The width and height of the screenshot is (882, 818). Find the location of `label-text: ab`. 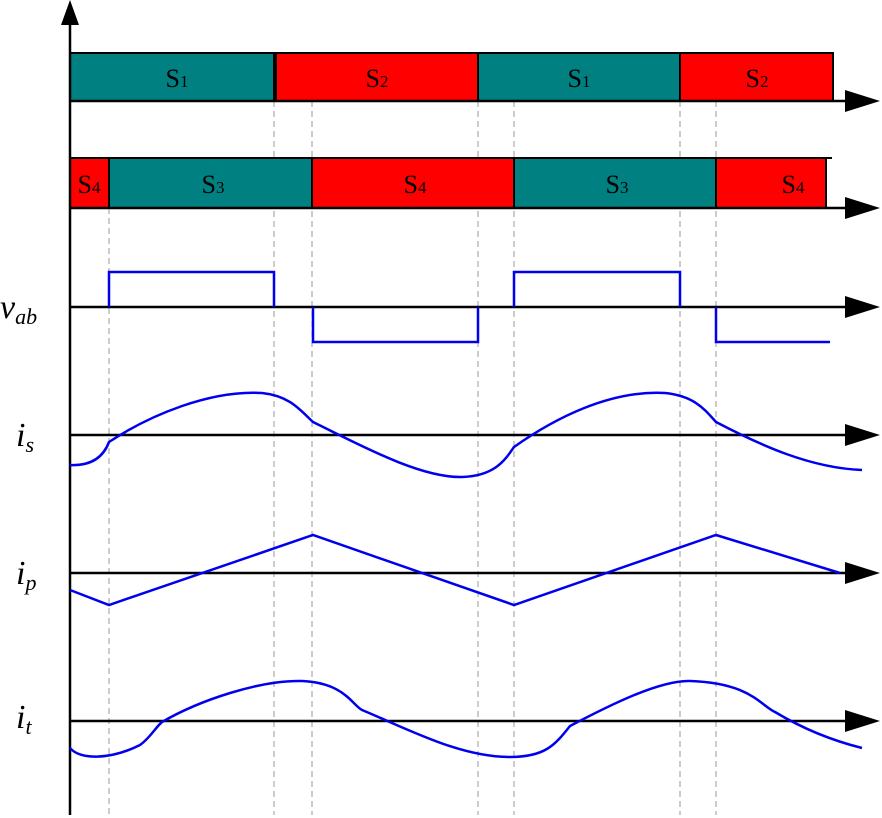

label-text: ab is located at coordinates (26, 316).